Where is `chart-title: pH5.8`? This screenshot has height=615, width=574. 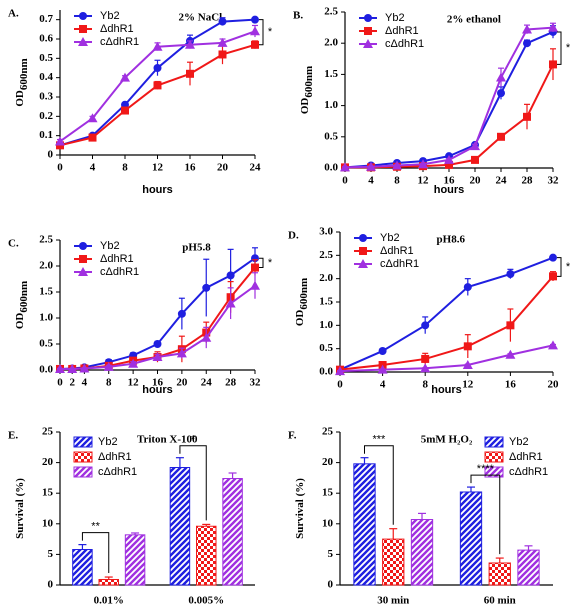 chart-title: pH5.8 is located at coordinates (196, 248).